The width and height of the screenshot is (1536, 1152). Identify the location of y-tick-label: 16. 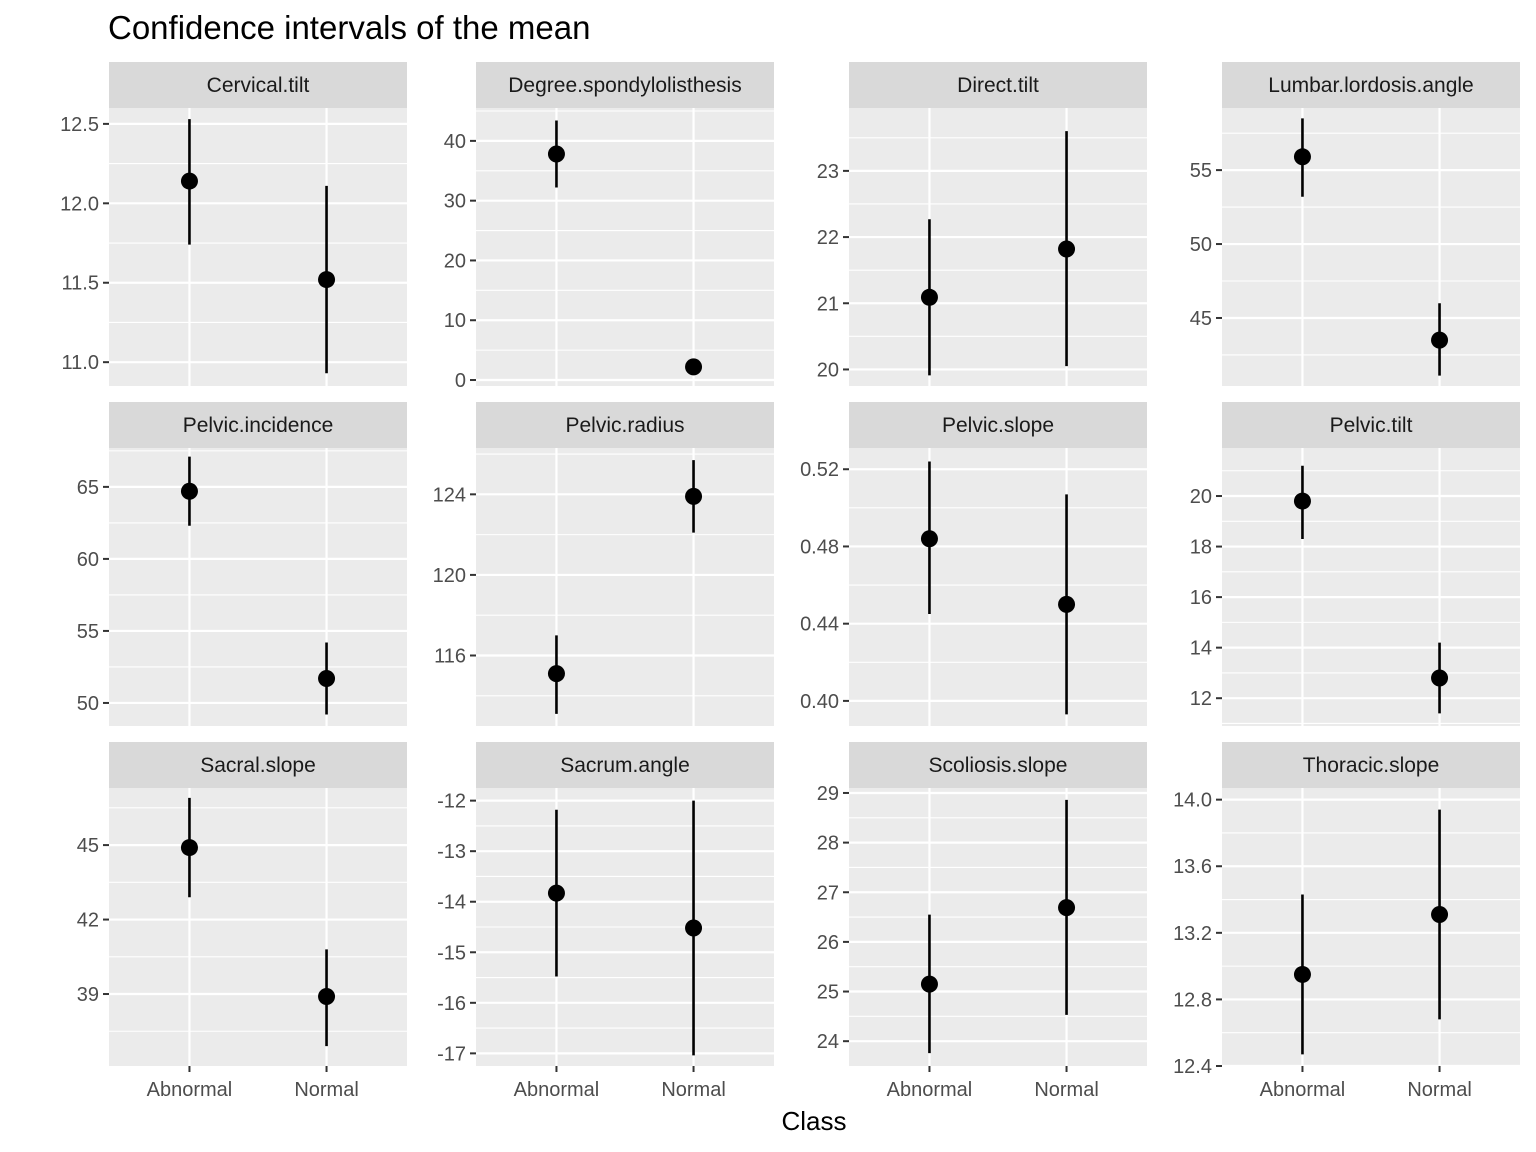
(1201, 598).